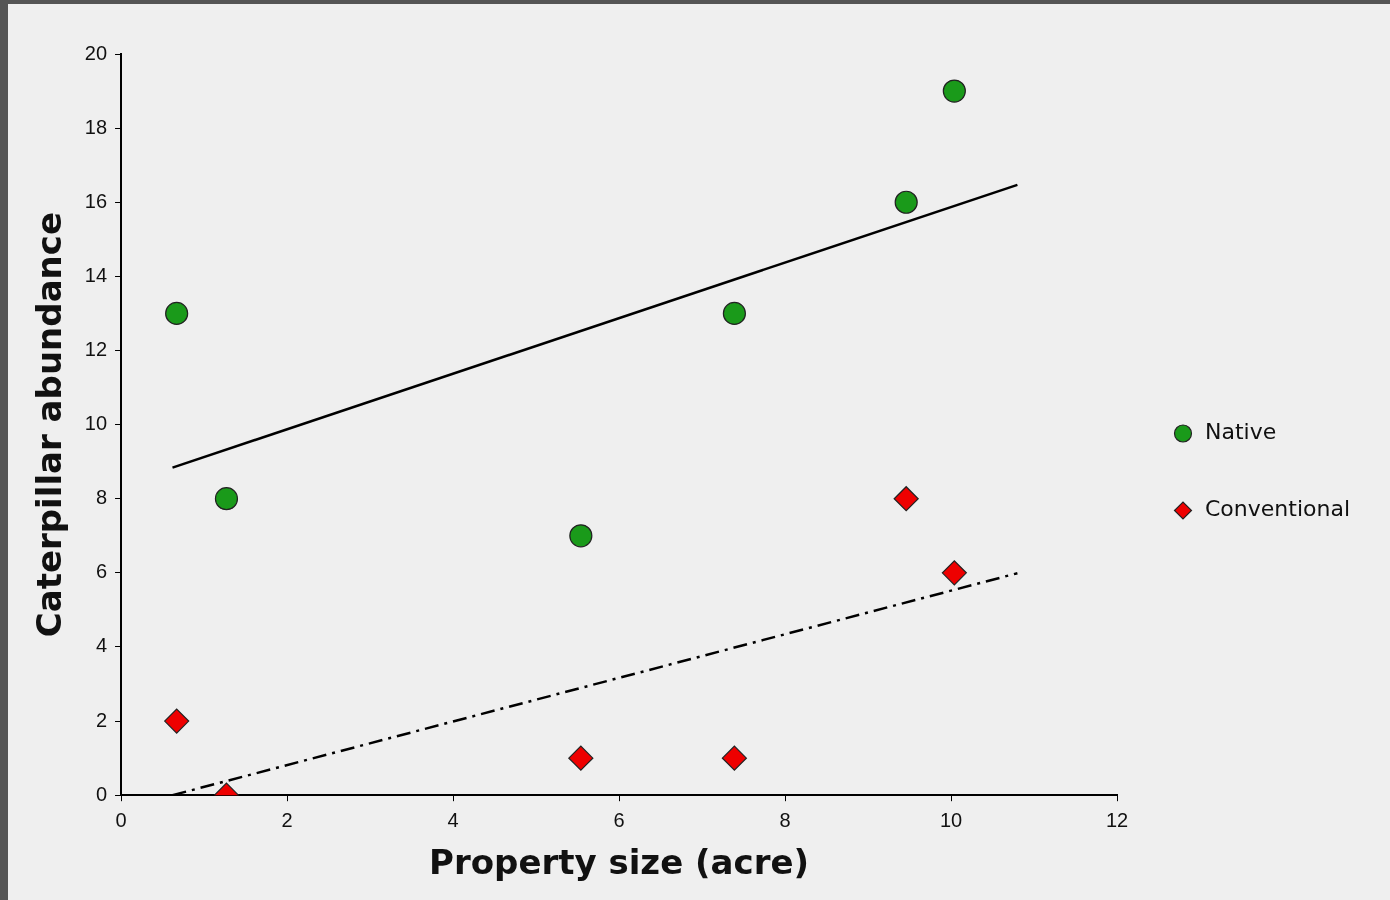 This screenshot has width=1390, height=900. I want to click on x-tick-label: 12, so click(1117, 819).